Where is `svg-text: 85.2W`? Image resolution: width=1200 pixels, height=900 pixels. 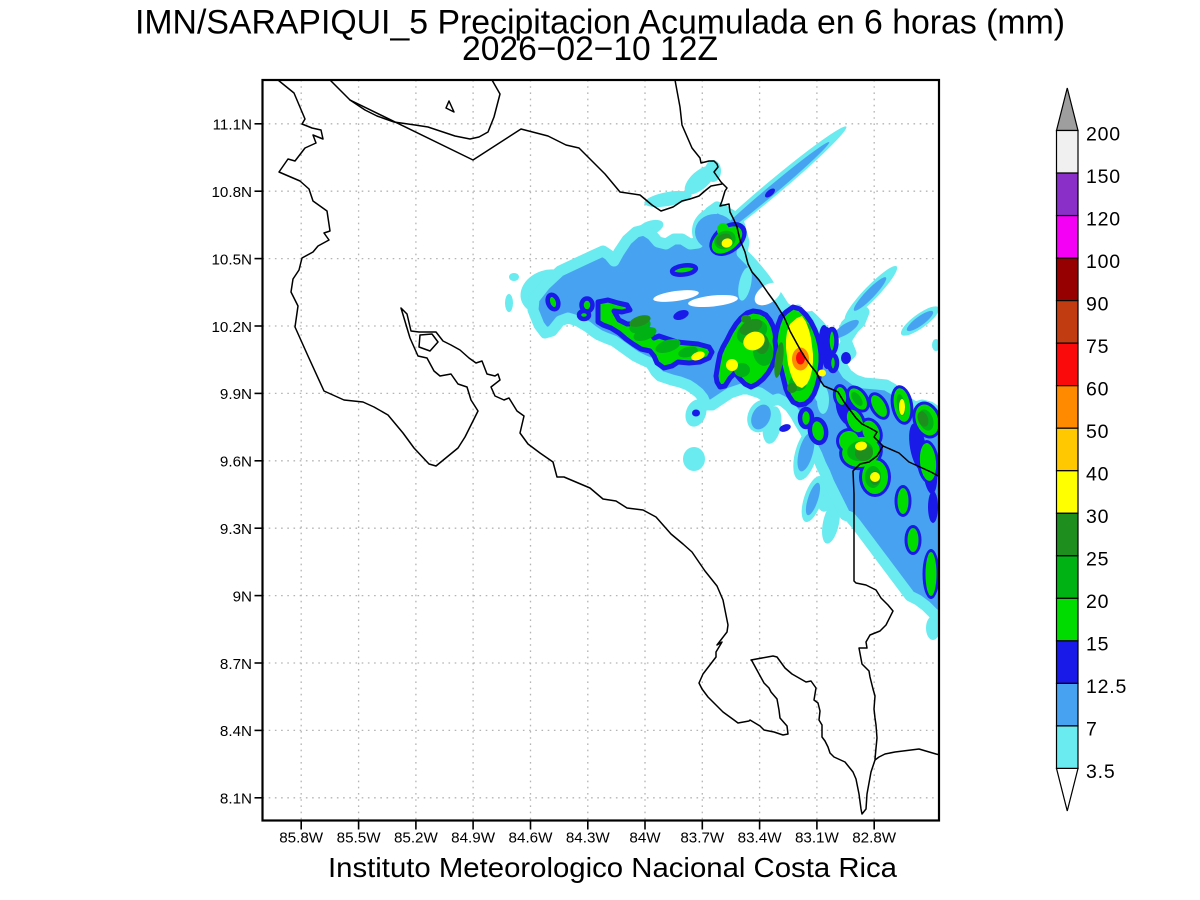 svg-text: 85.2W is located at coordinates (416, 838).